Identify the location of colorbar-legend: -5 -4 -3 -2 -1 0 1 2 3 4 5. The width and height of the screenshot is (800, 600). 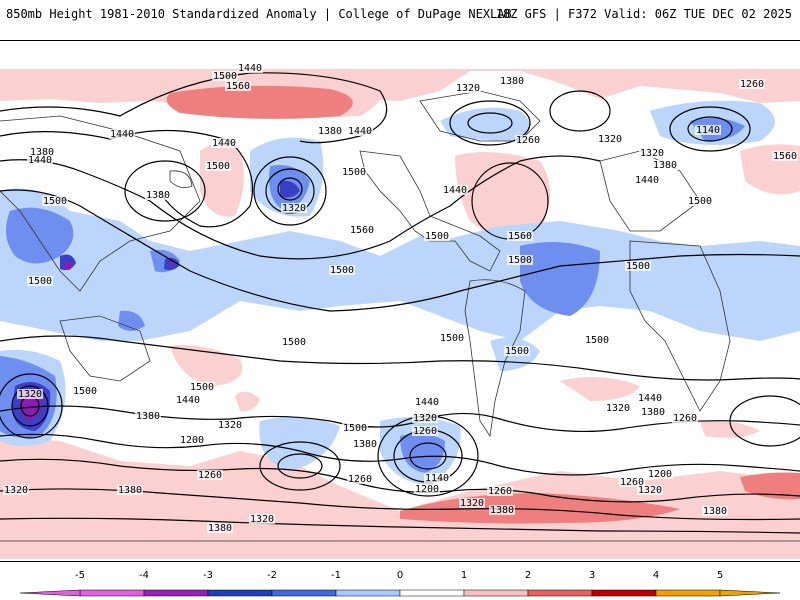
(400, 583).